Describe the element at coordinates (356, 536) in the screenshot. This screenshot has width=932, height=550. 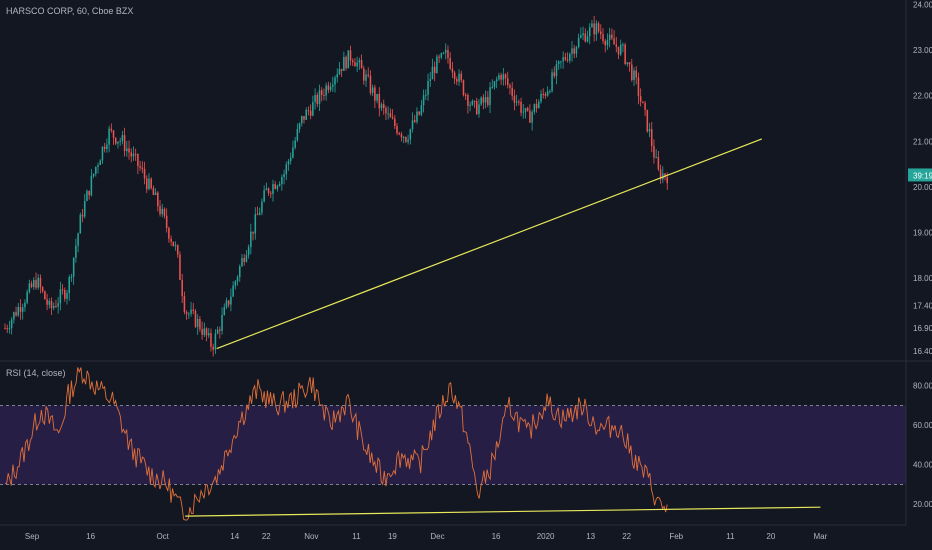
I see `time-tick-label: 11` at that location.